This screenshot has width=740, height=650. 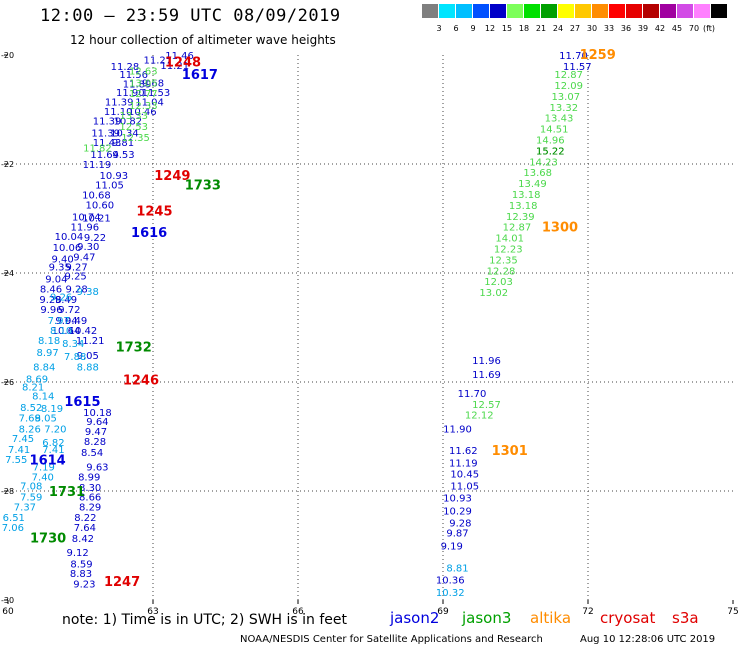 What do you see at coordinates (82, 402) in the screenshot?
I see `pass-time-label: 1615` at bounding box center [82, 402].